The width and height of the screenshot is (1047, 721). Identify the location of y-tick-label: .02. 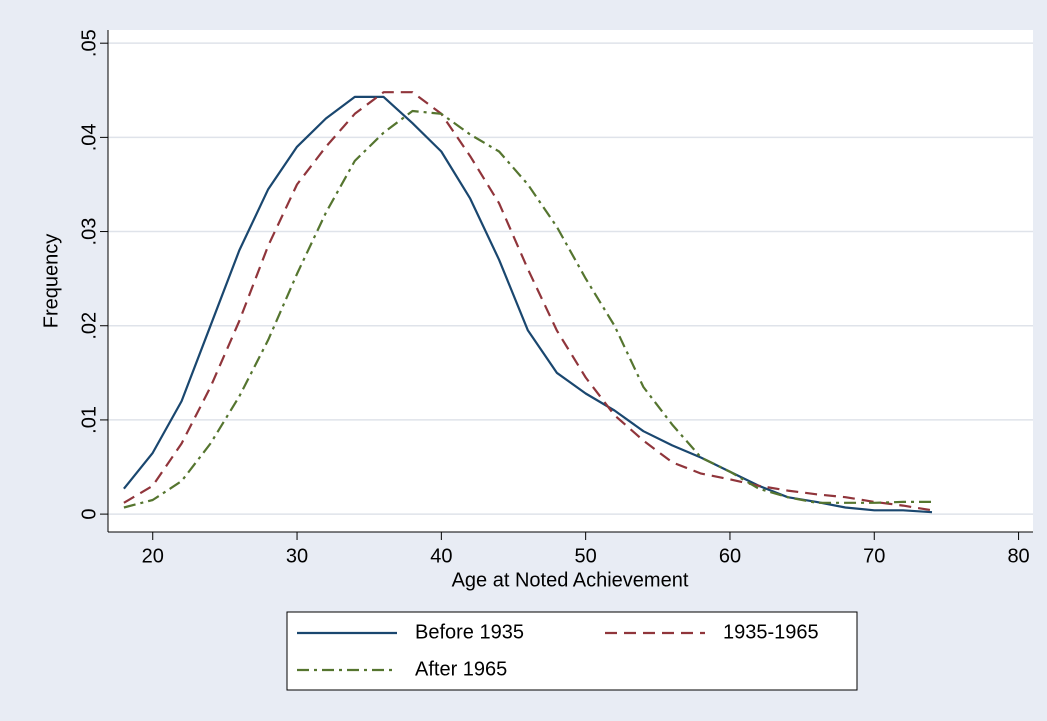
(89, 326).